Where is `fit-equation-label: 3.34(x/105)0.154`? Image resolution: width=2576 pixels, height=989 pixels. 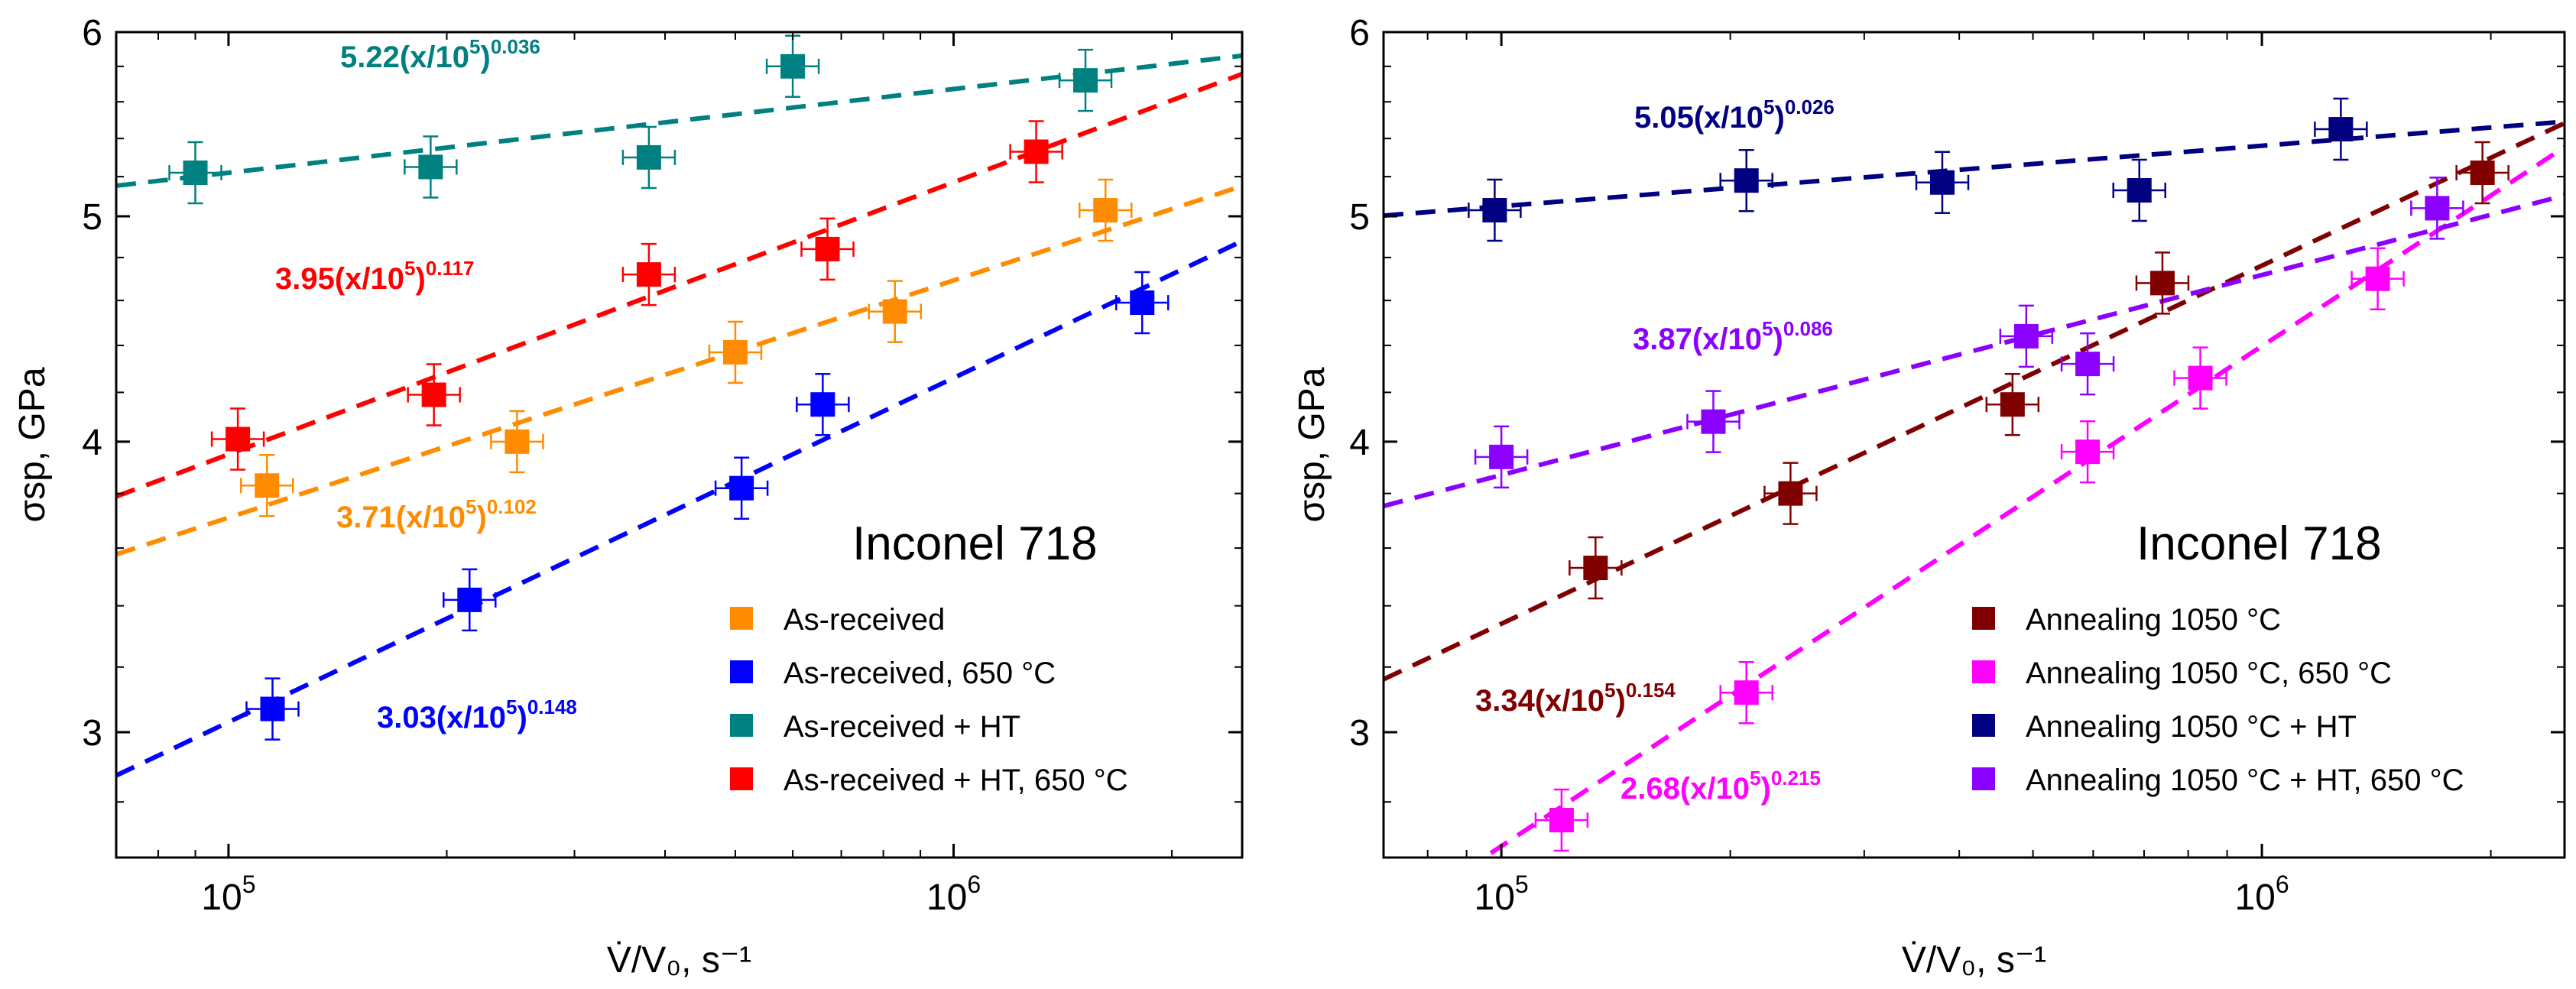 fit-equation-label: 3.34(x/105)0.154 is located at coordinates (1576, 698).